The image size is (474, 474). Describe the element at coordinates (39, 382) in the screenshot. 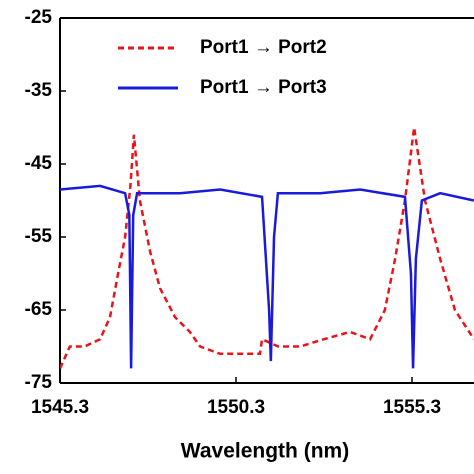

I see `y-tick-label: -75` at that location.